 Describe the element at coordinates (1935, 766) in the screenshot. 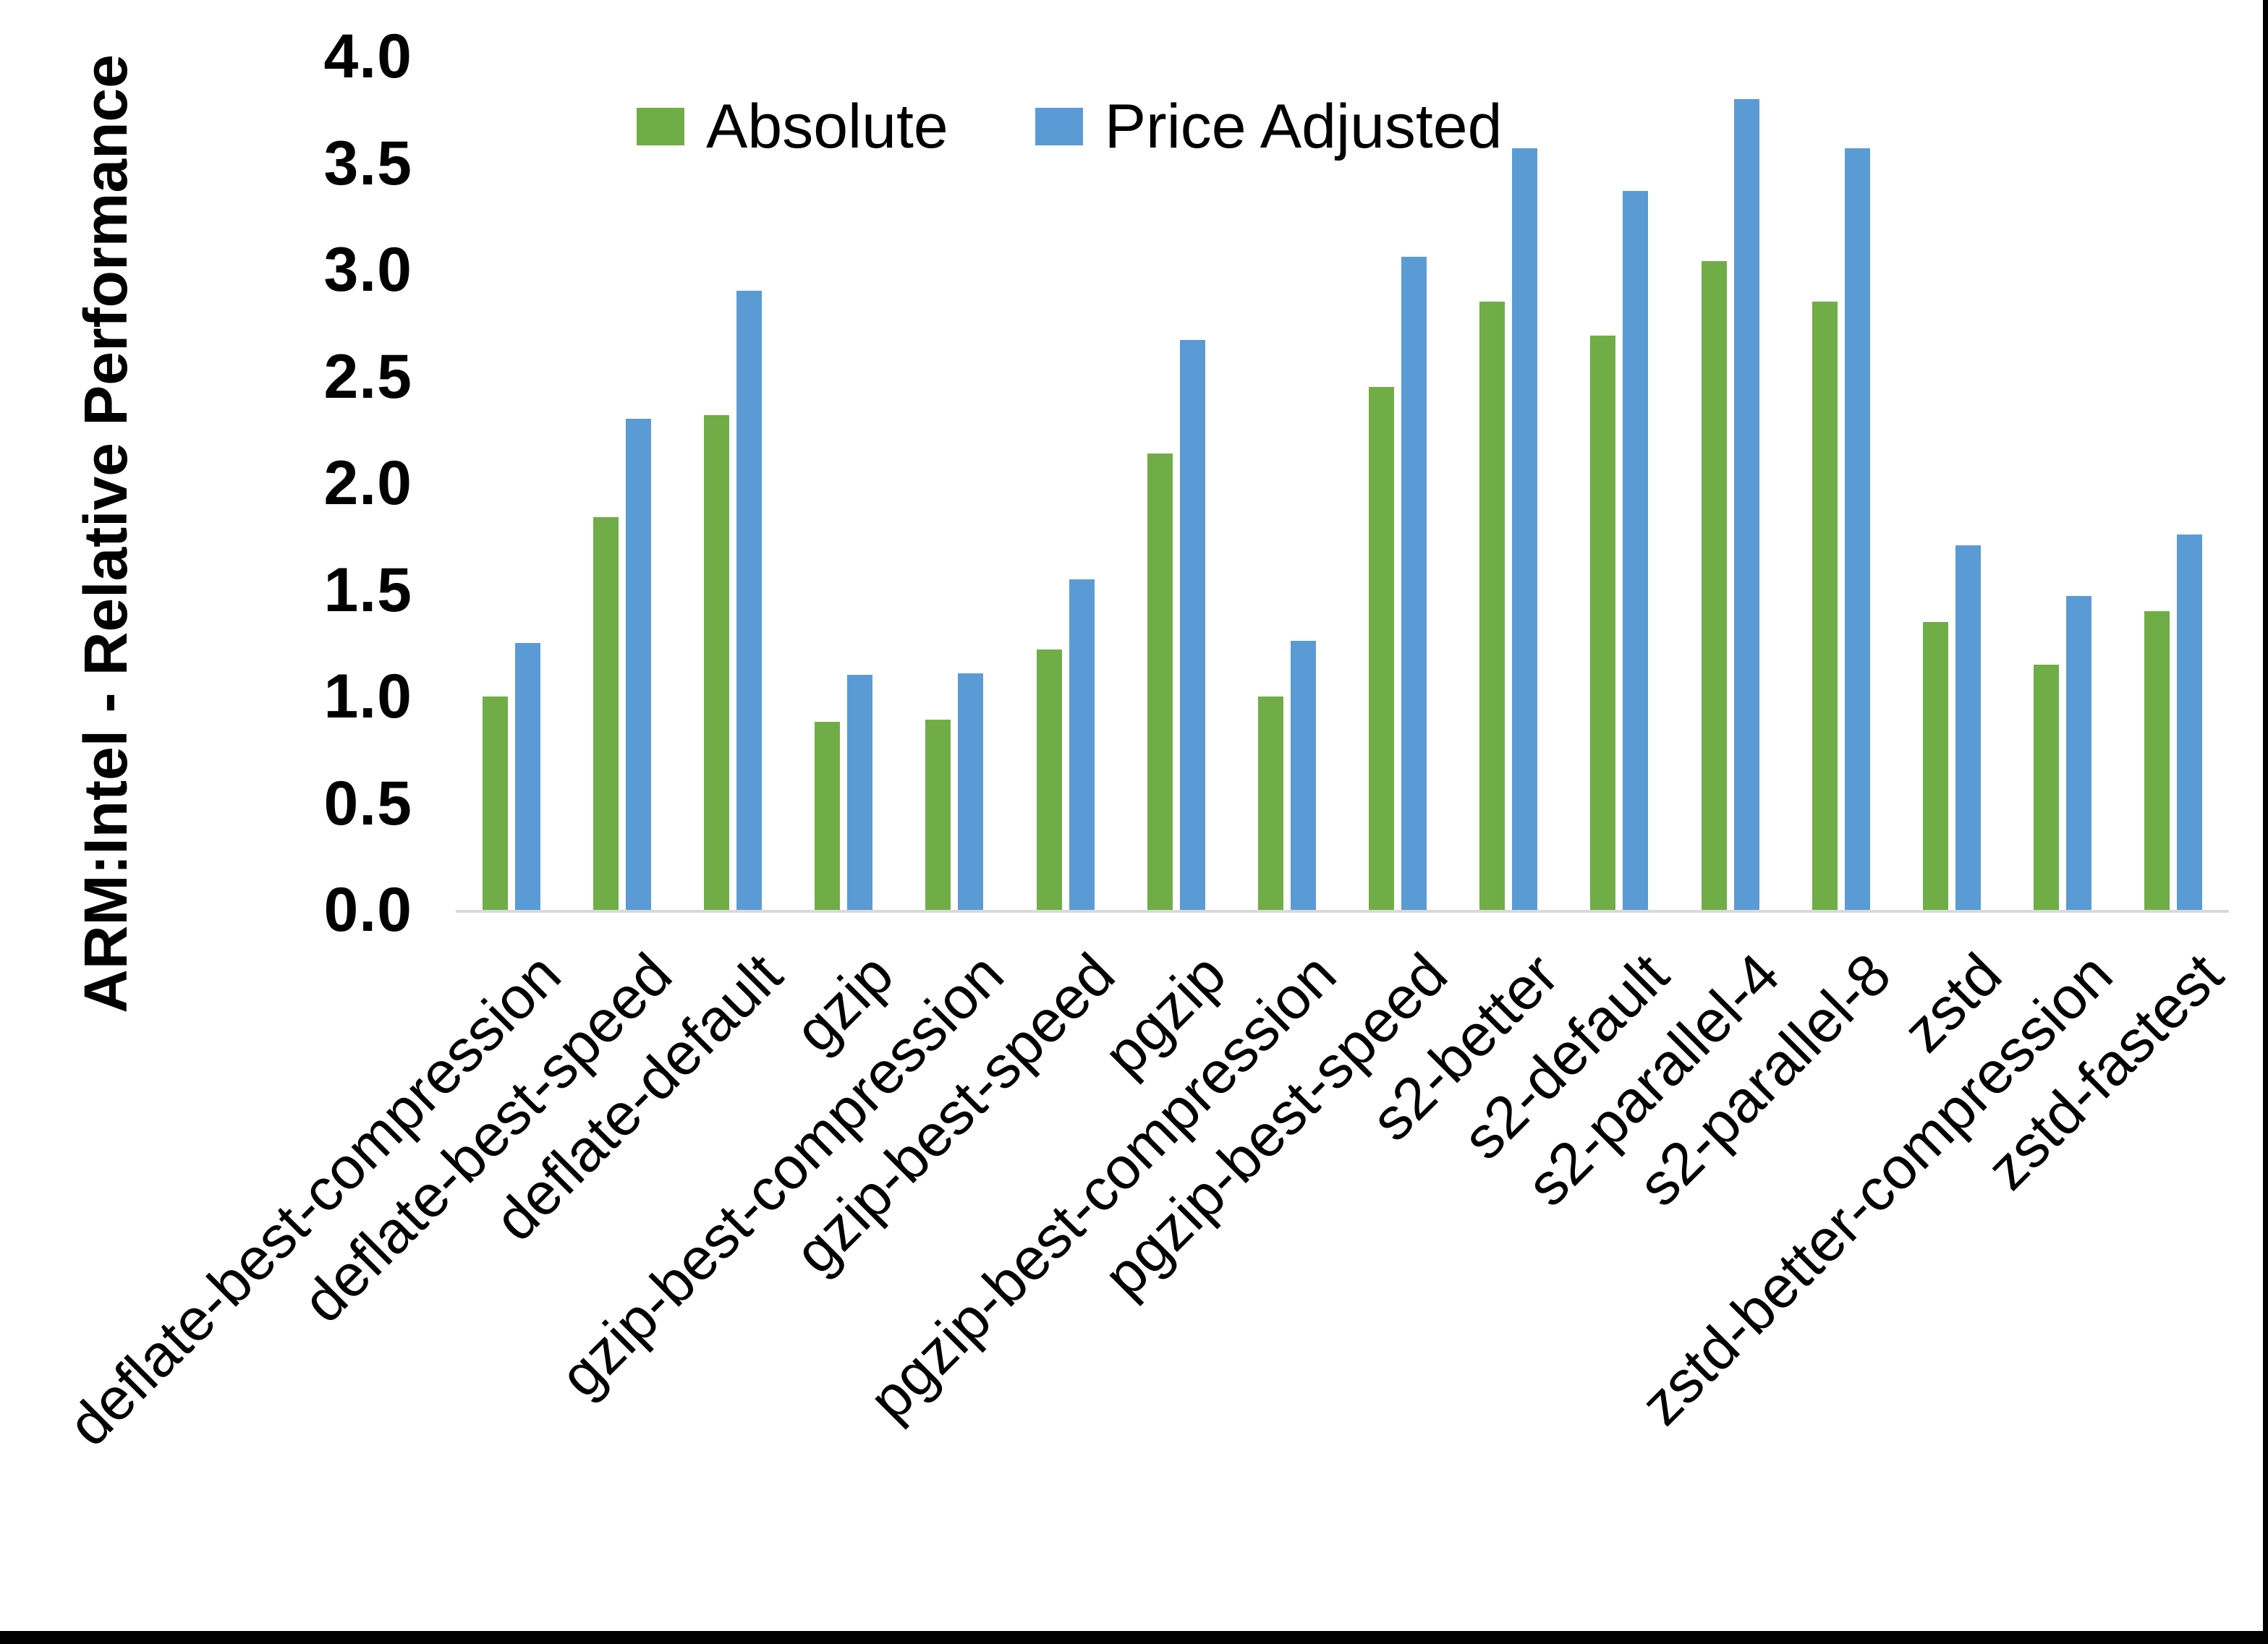

I see `bar-absolute-zstd` at that location.